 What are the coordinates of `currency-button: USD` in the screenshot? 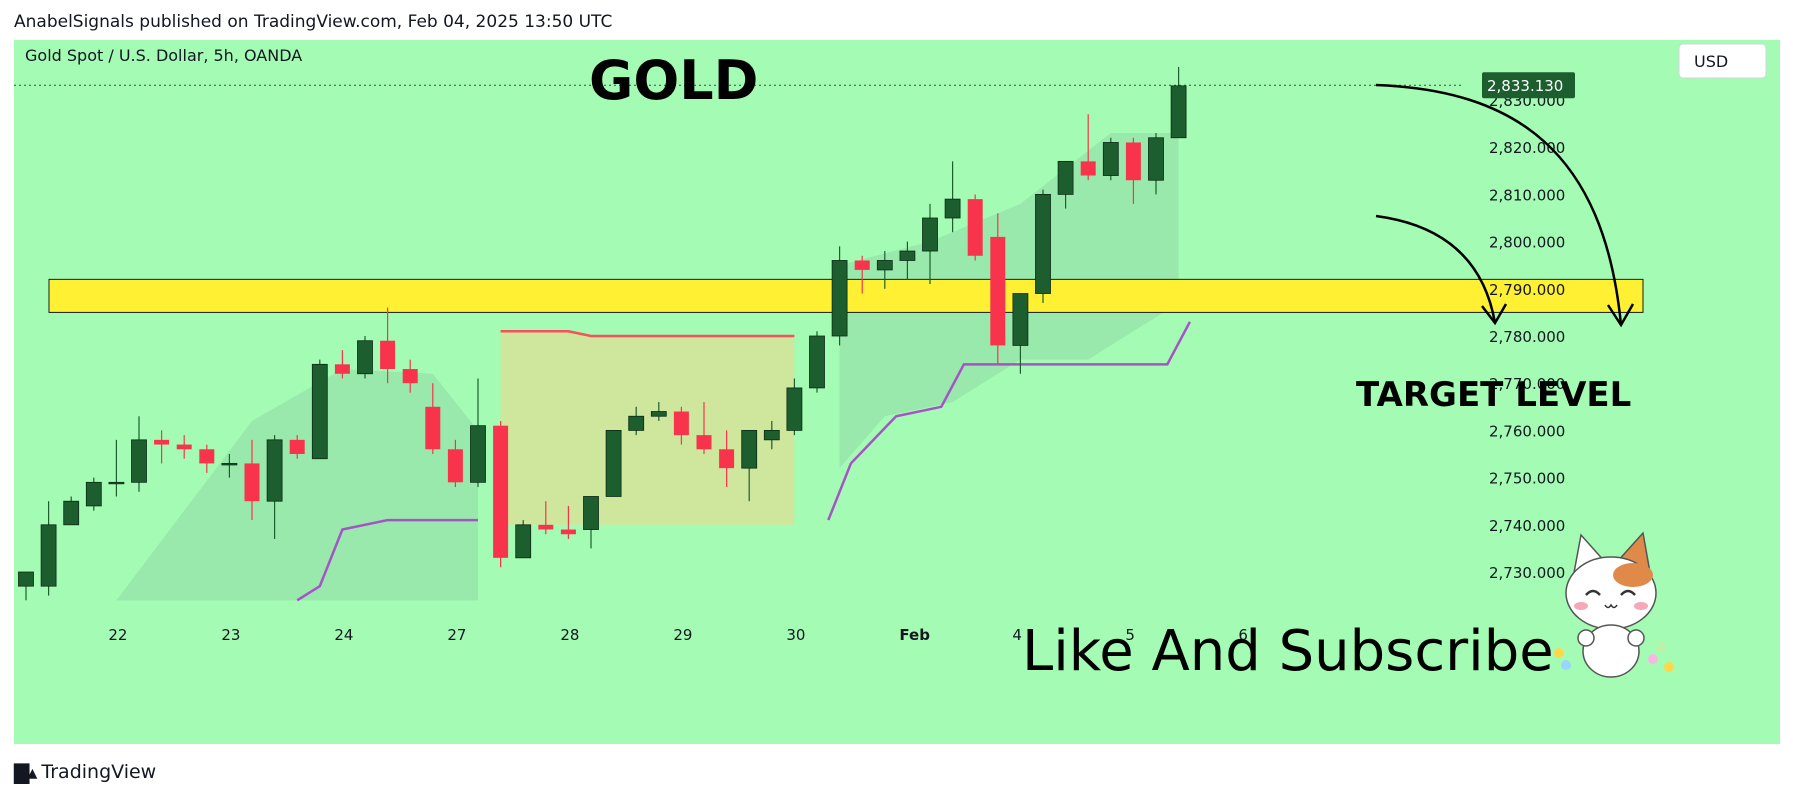 It's located at (1722, 61).